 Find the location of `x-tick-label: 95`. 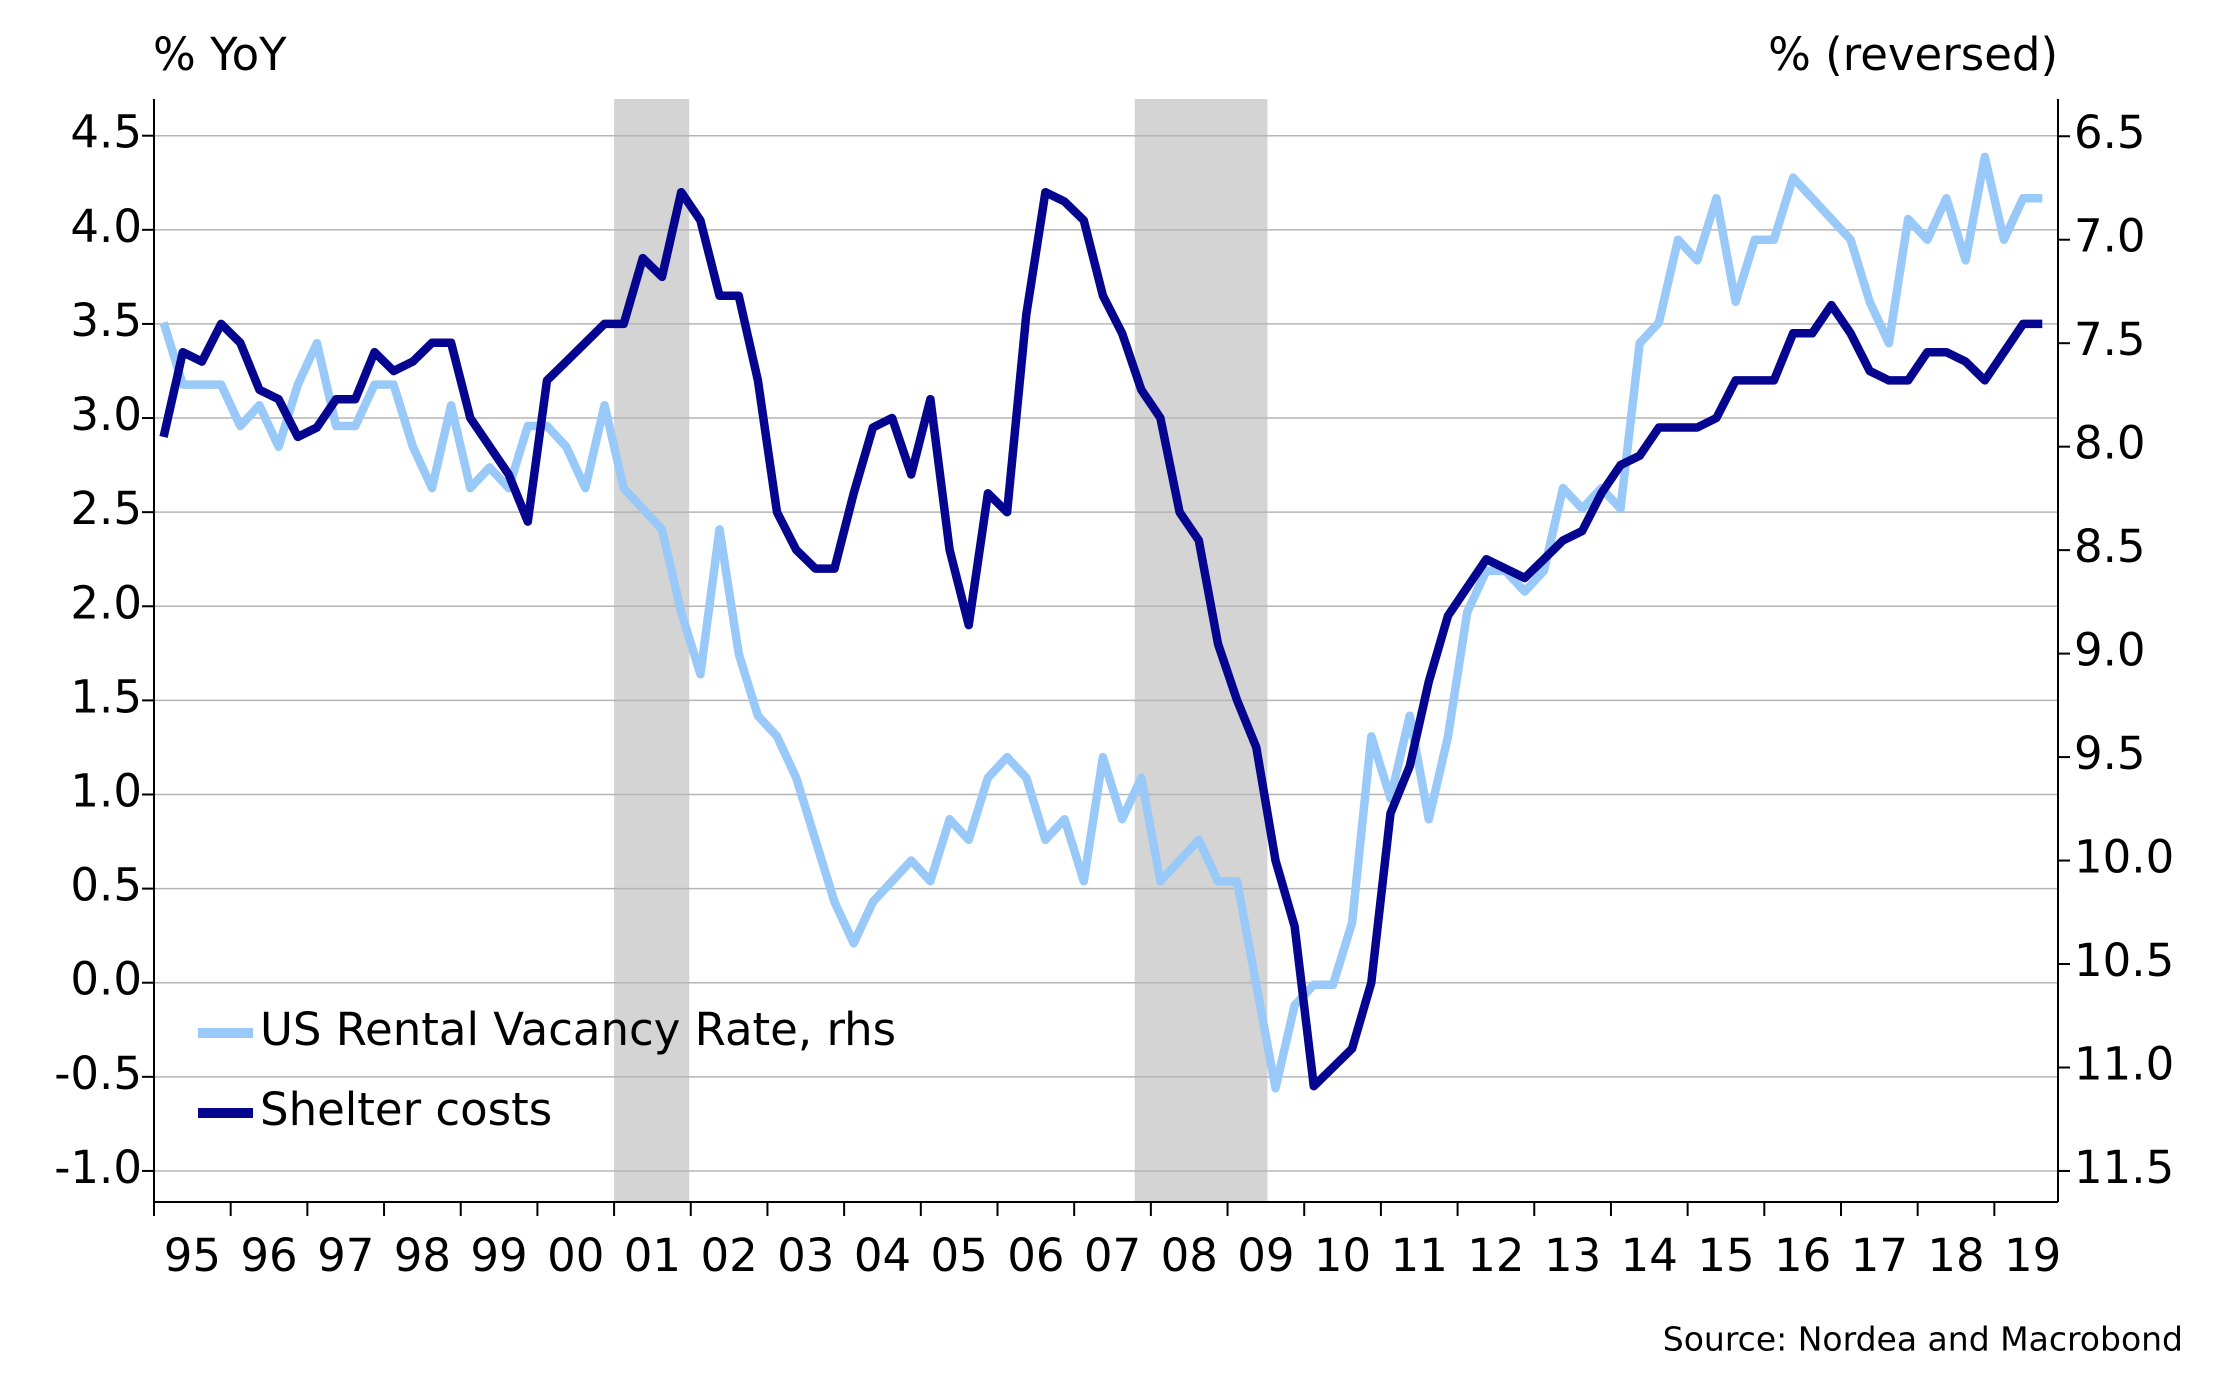

x-tick-label: 95 is located at coordinates (192, 1255).